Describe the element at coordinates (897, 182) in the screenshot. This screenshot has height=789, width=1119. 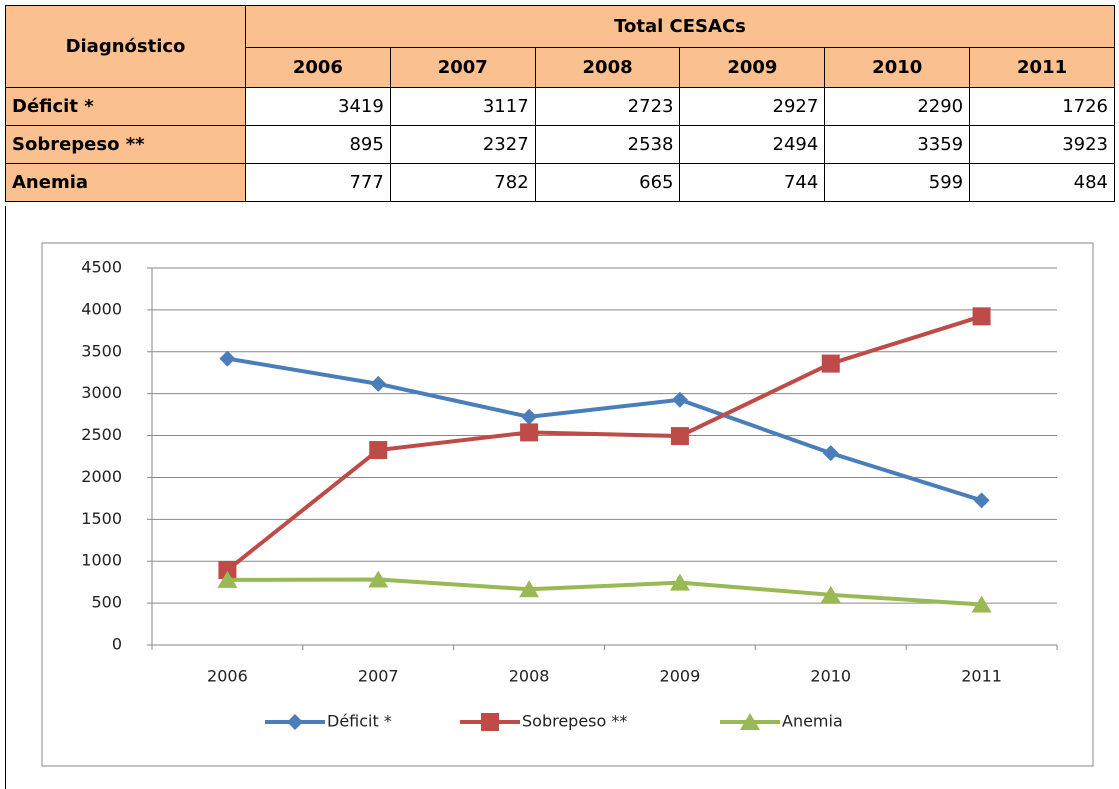
I see `cell: 599` at that location.